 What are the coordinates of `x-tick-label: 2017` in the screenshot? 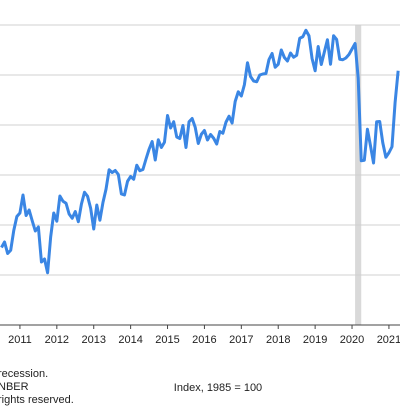 It's located at (241, 340).